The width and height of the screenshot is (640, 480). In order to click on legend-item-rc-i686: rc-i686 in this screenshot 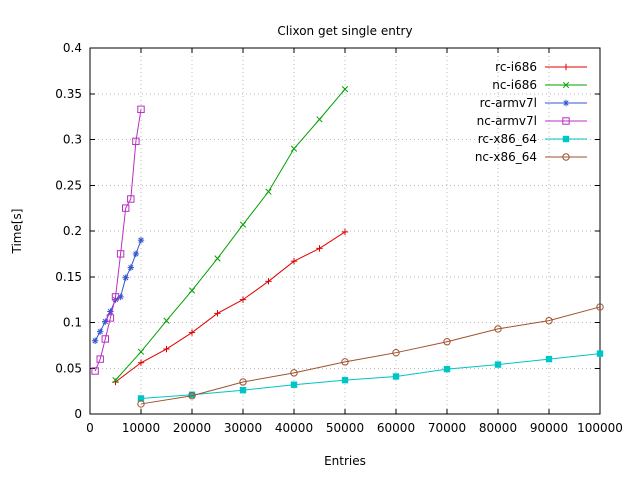, I will do `click(541, 67)`.